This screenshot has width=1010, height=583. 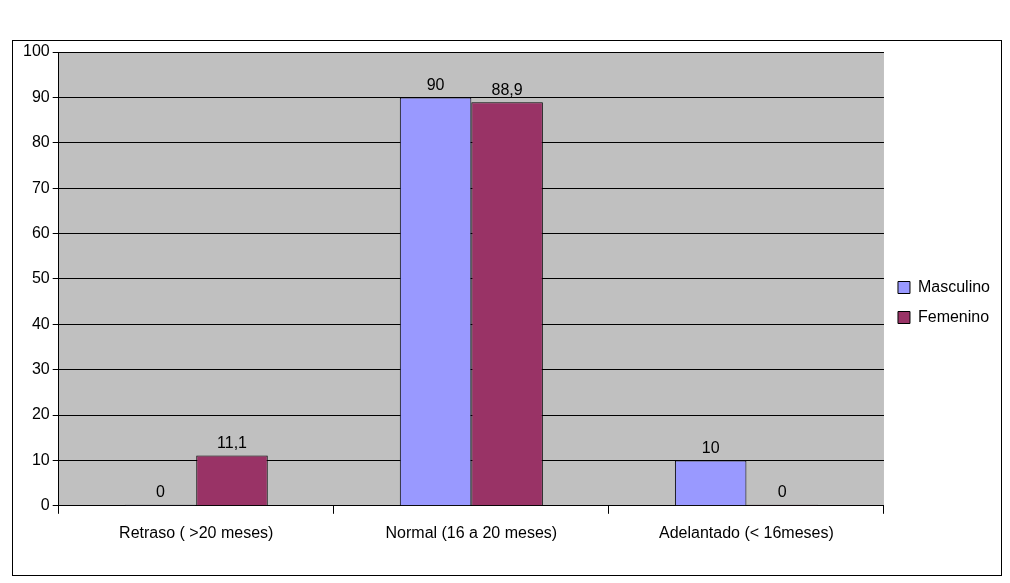 What do you see at coordinates (40, 187) in the screenshot?
I see `y-tick-label: 70` at bounding box center [40, 187].